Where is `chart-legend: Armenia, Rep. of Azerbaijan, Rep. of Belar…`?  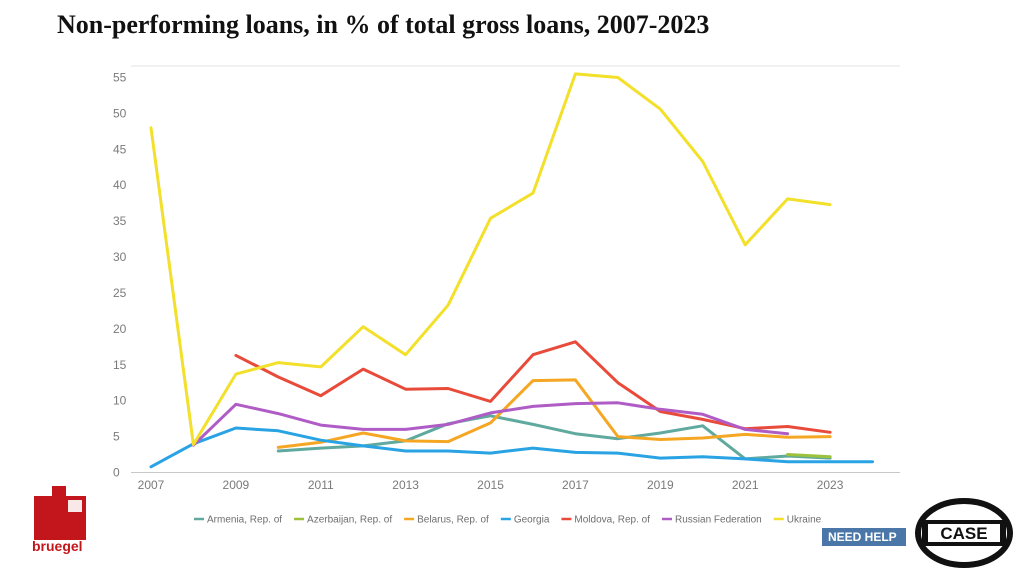 chart-legend: Armenia, Rep. of Azerbaijan, Rep. of Belar… is located at coordinates (508, 520).